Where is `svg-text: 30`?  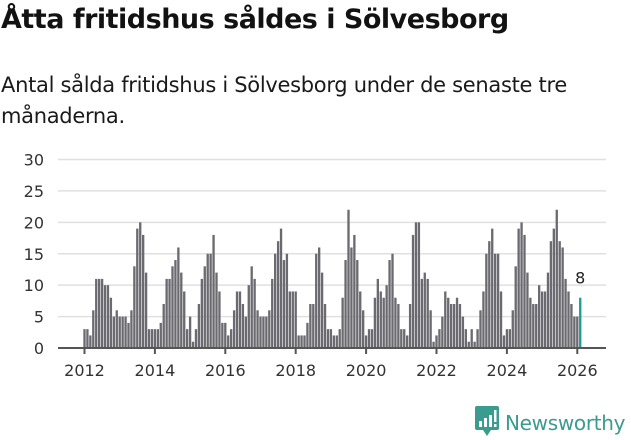
svg-text: 30 is located at coordinates (34, 160).